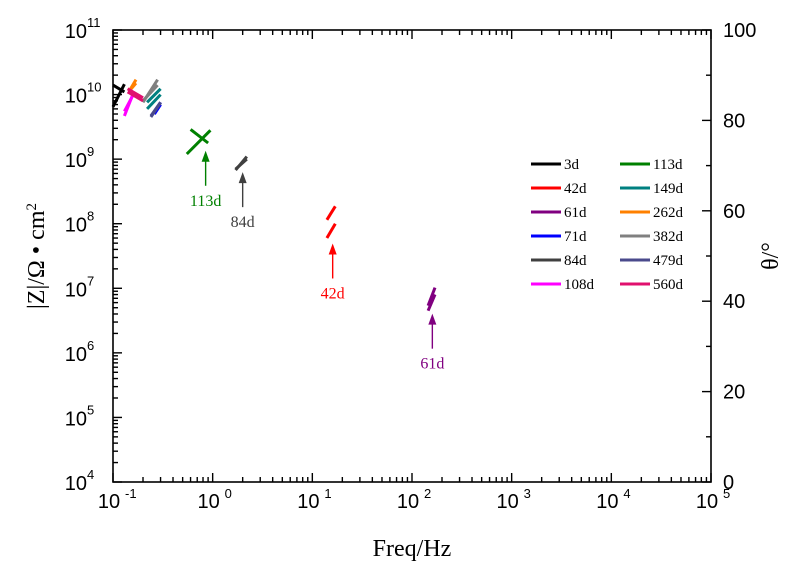 The height and width of the screenshot is (566, 801). I want to click on y-right-axis-ticks: 0 20 40 60 80 100, so click(729, 257).